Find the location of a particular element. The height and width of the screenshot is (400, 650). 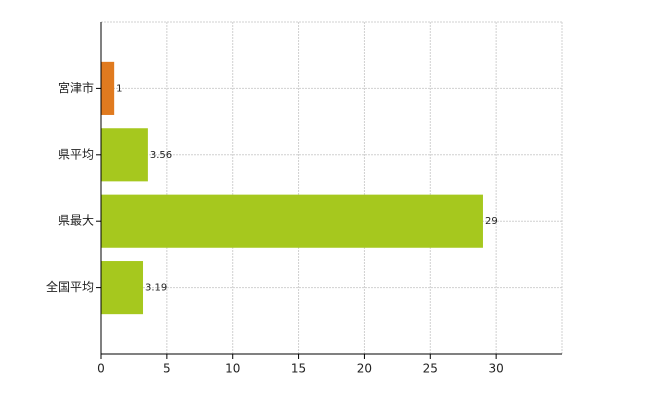

x-tick-label: 0 is located at coordinates (101, 369).